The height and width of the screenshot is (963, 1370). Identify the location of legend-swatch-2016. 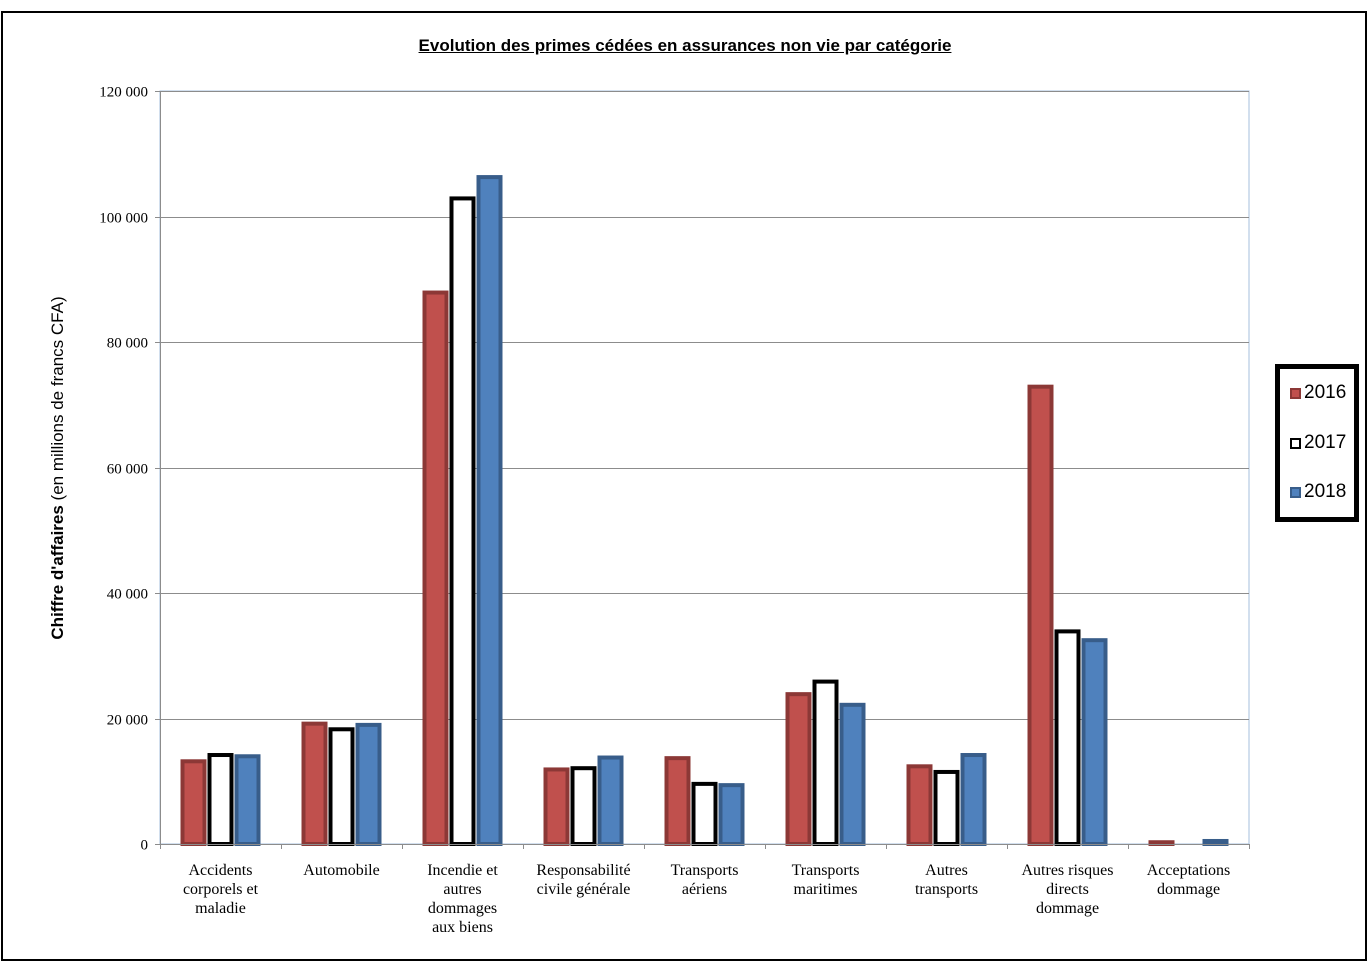
(1295, 393).